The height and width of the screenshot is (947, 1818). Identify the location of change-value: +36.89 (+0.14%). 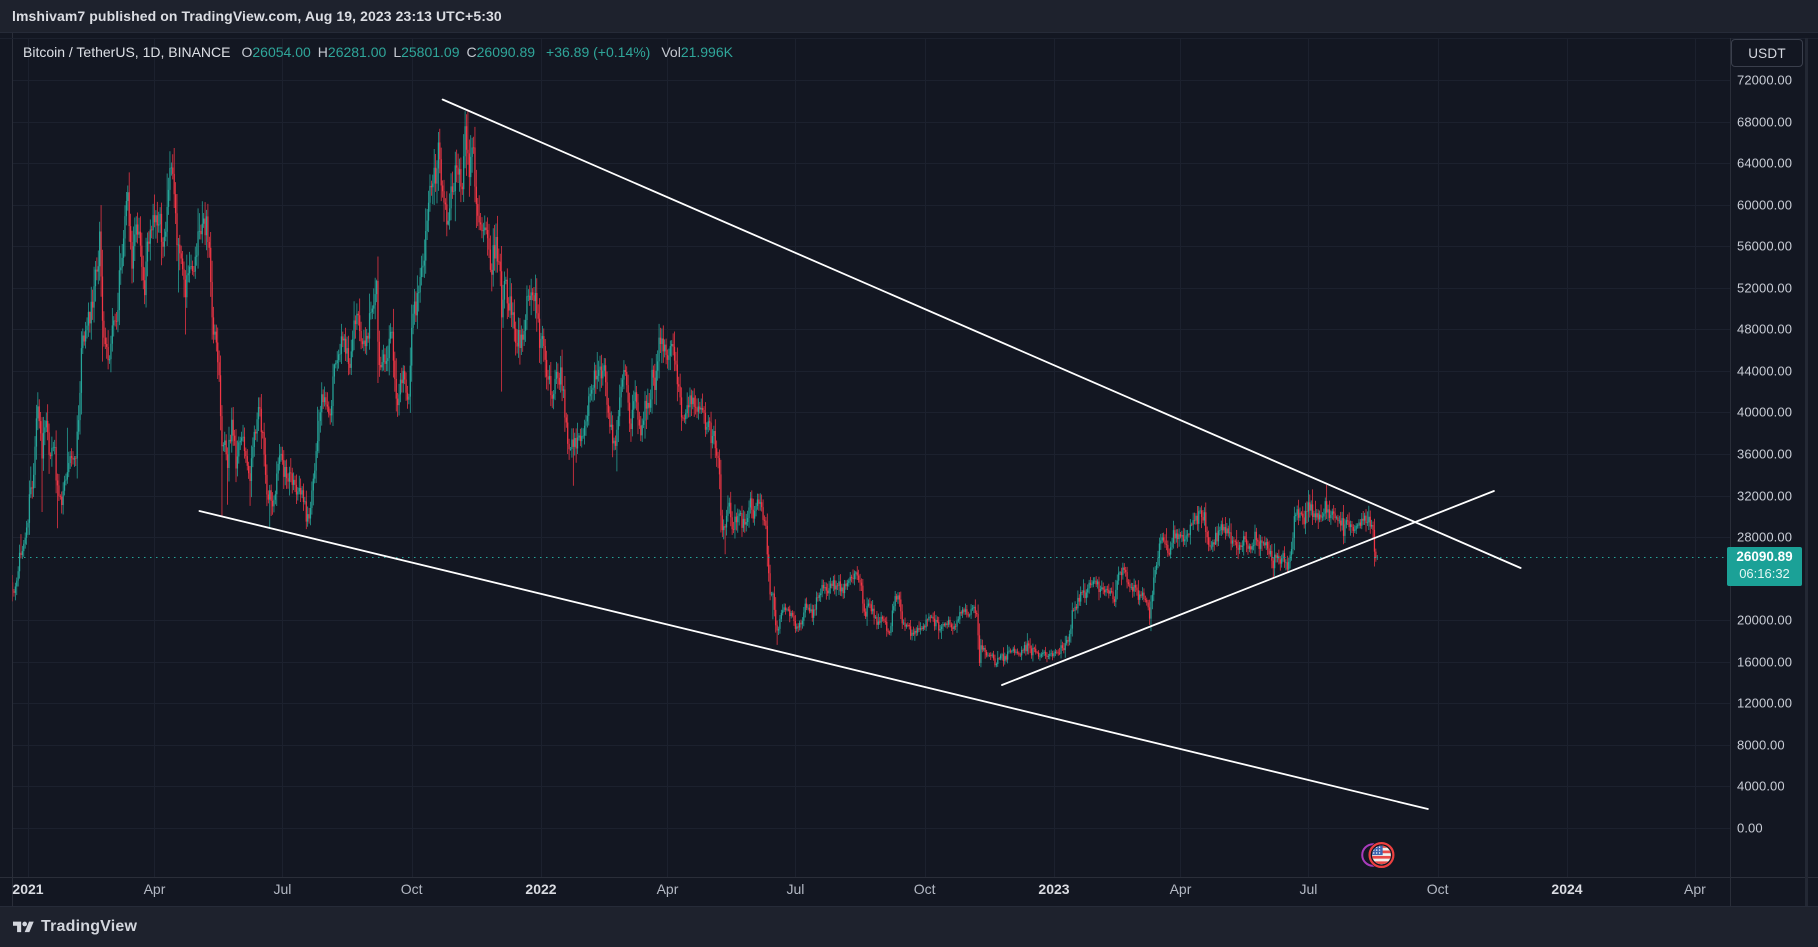
(598, 52).